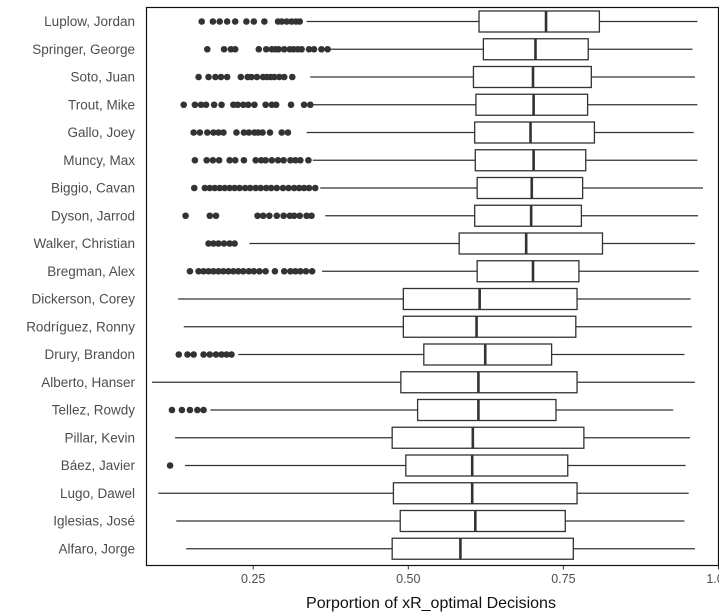 This screenshot has width=719, height=613. What do you see at coordinates (98, 465) in the screenshot?
I see `y-tick-label: Báez, Javier` at bounding box center [98, 465].